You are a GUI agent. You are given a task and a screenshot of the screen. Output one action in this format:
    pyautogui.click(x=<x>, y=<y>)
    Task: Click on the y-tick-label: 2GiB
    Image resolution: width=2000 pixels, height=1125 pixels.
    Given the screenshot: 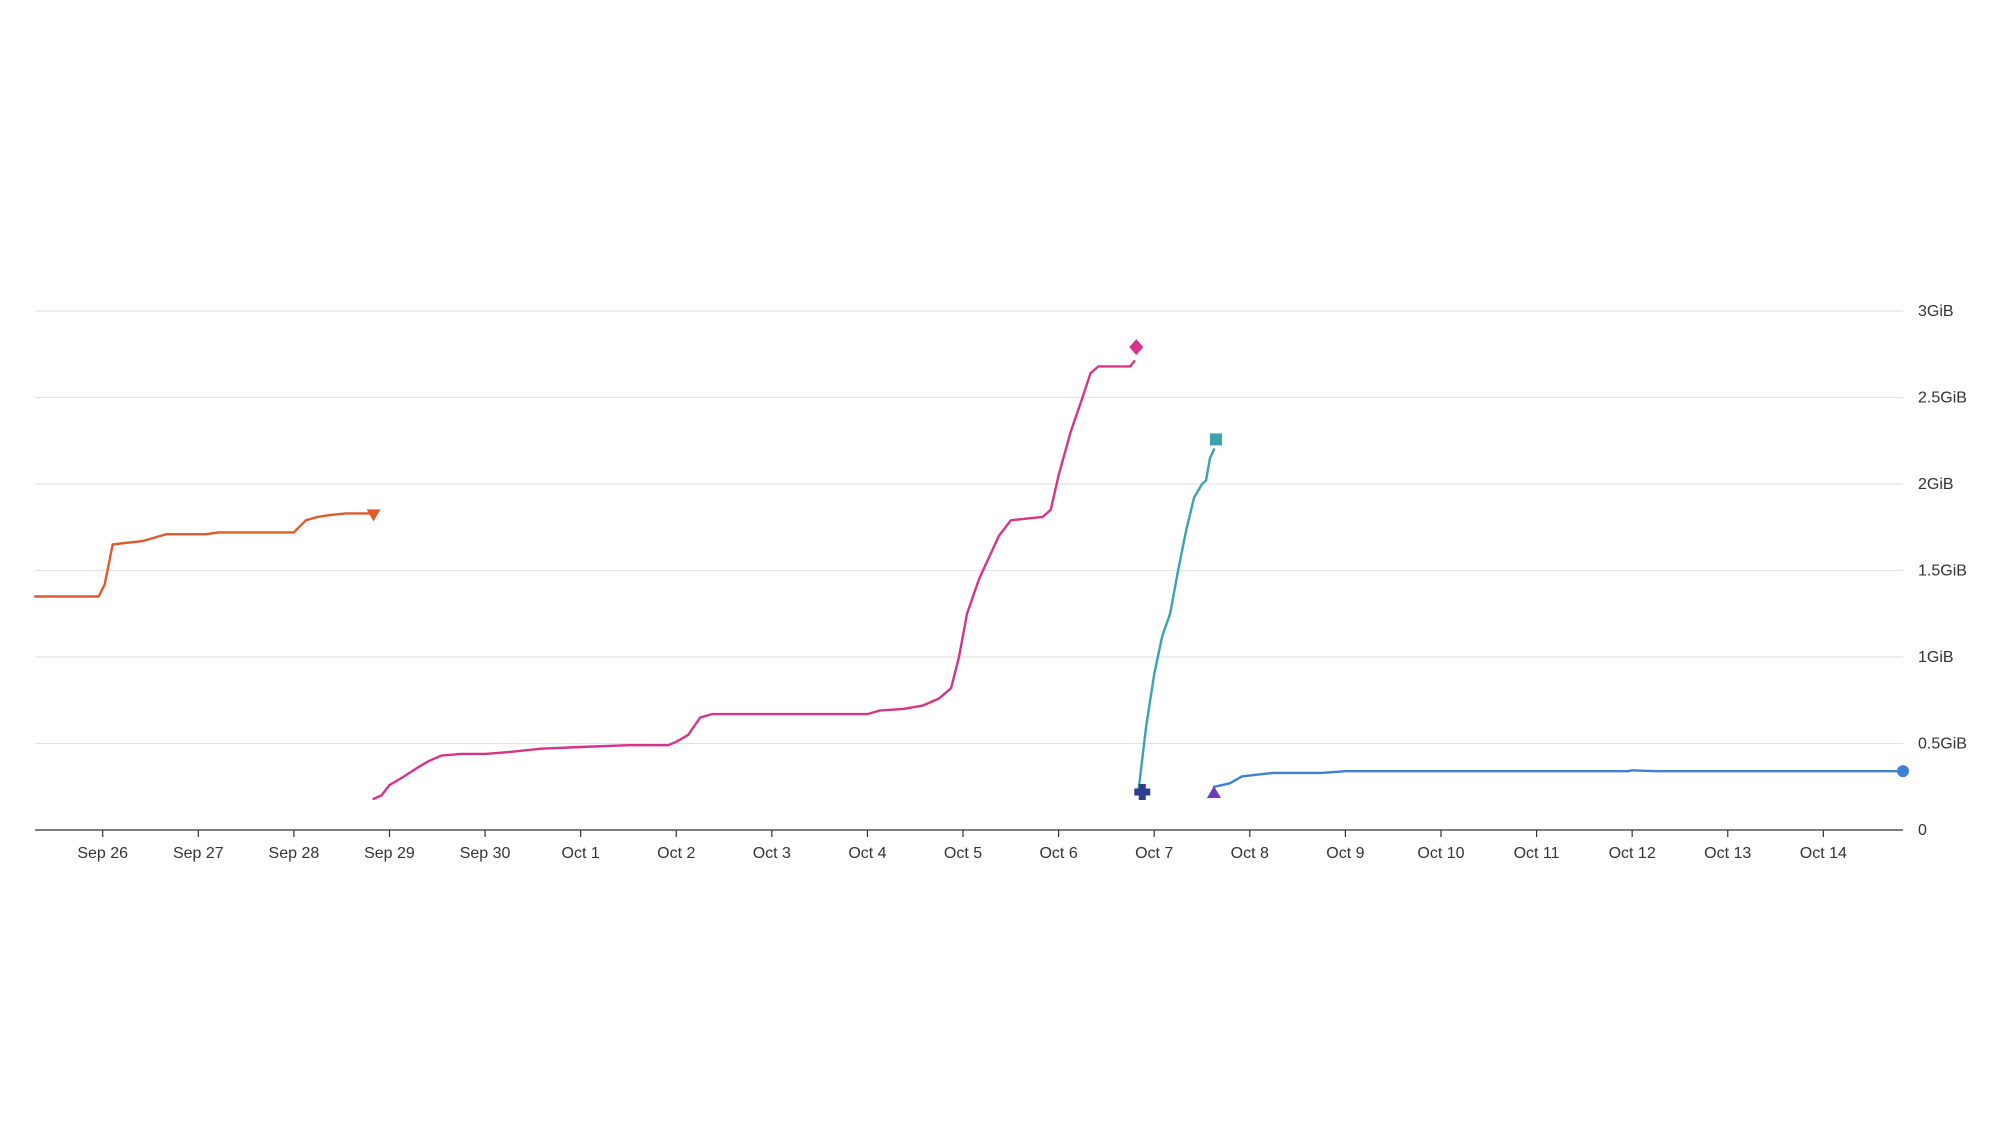 What is the action you would take?
    pyautogui.click(x=1936, y=484)
    